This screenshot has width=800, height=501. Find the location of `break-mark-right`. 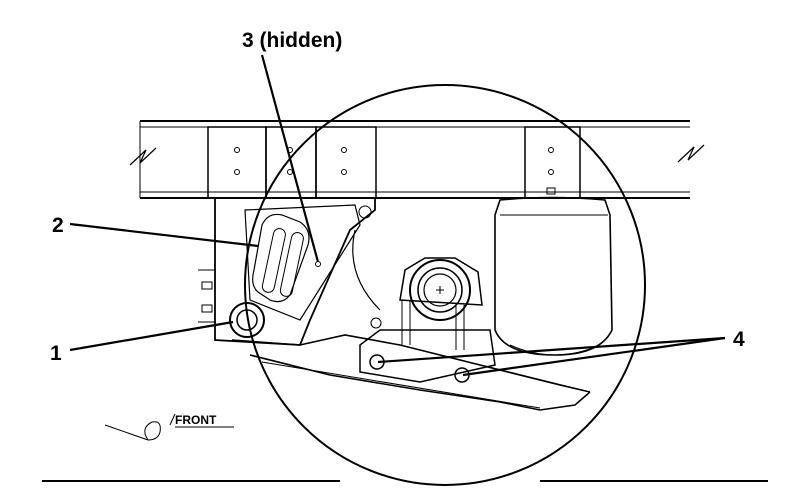

break-mark-right is located at coordinates (691, 153).